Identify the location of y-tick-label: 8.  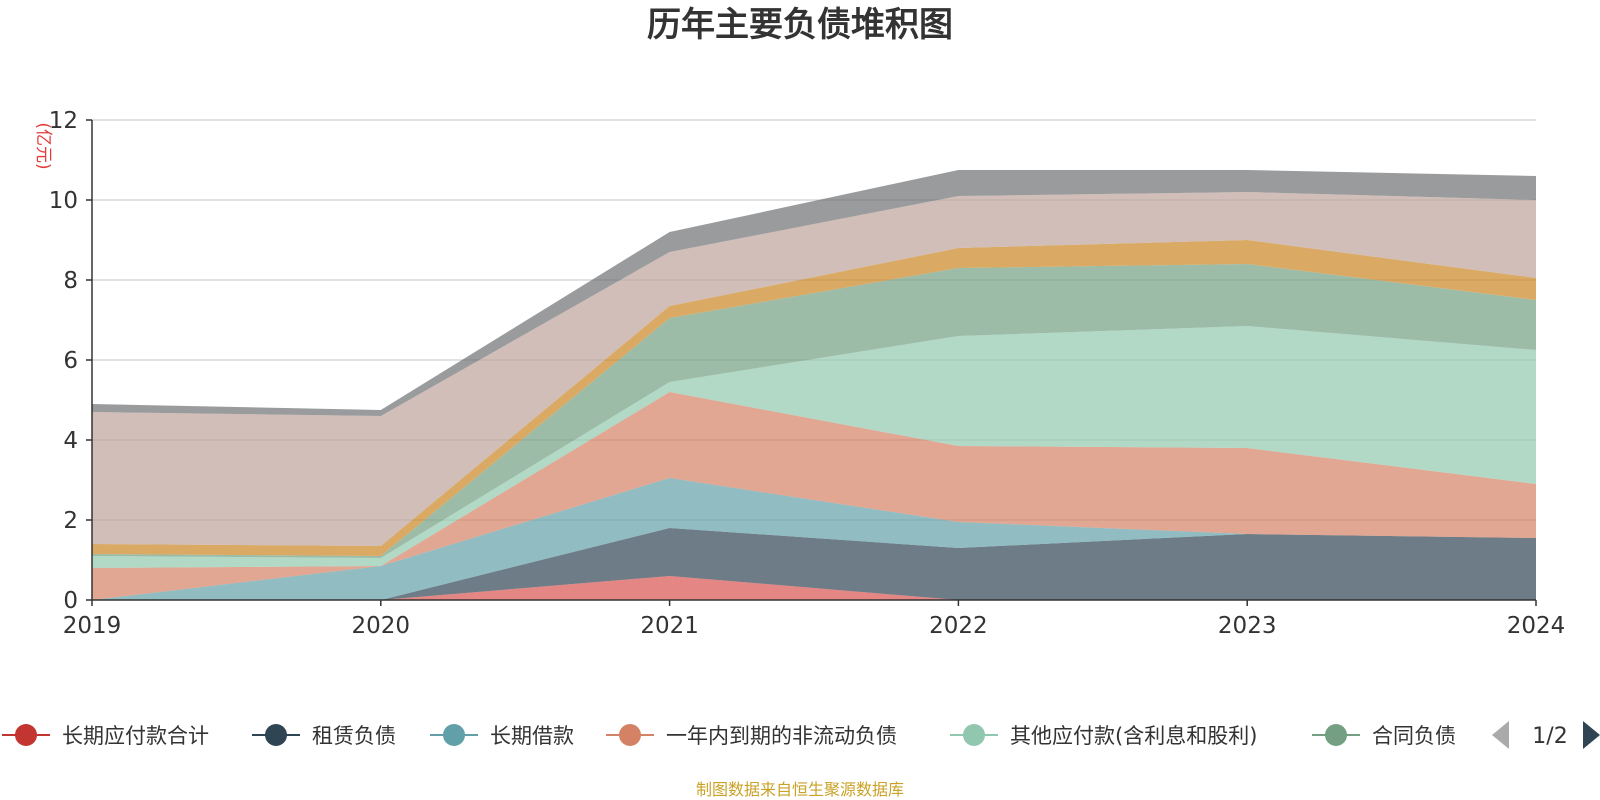
(70, 281).